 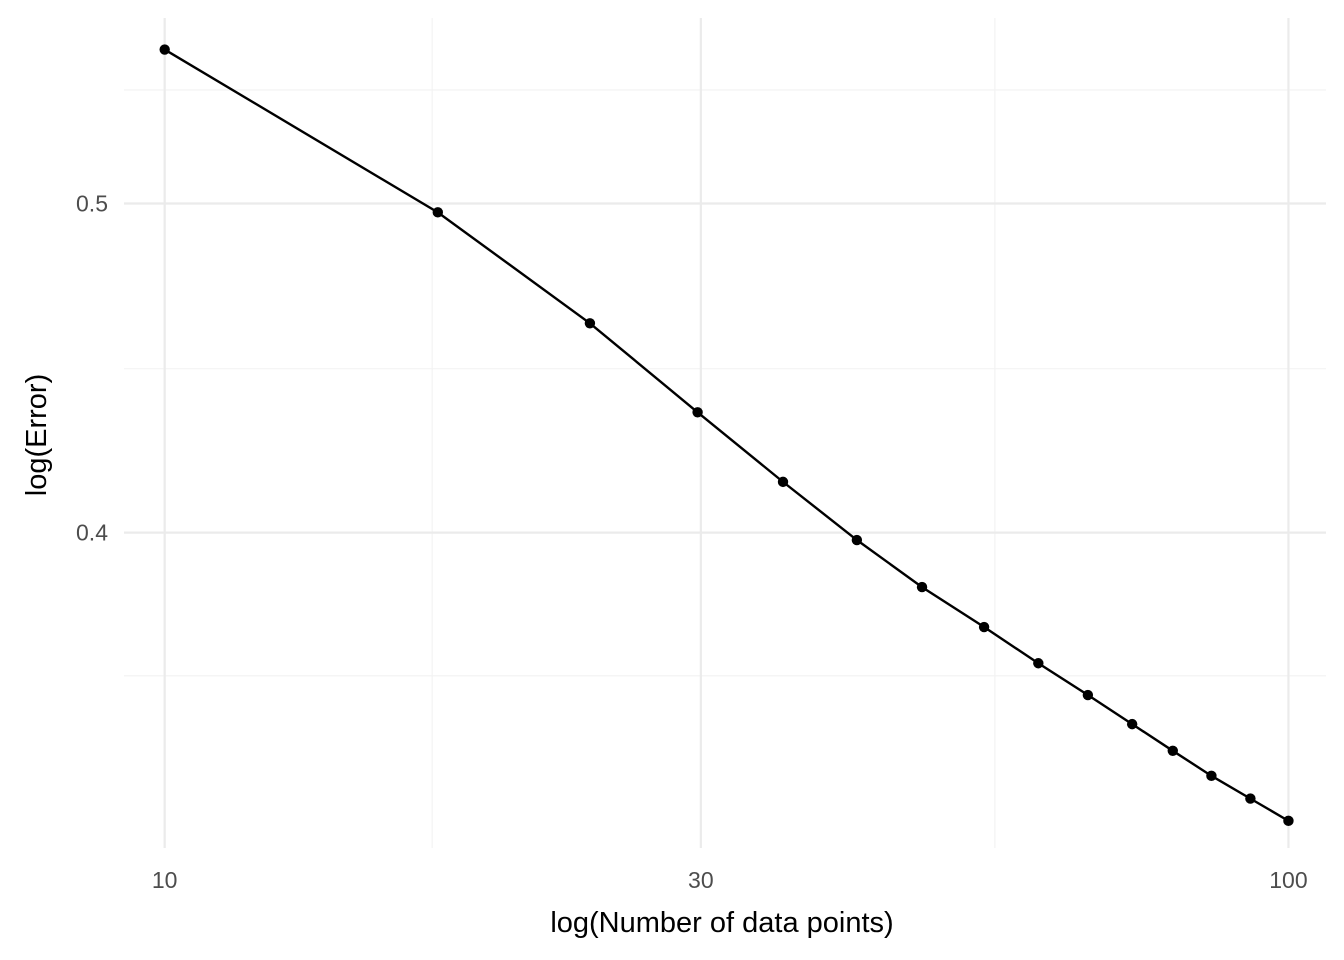 I want to click on x-tick-label: 100, so click(x=1288, y=880).